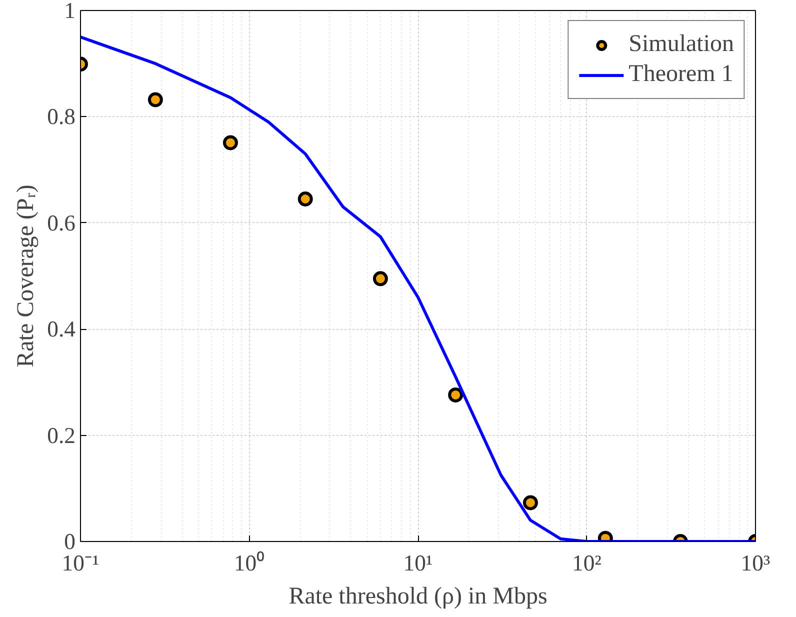 The width and height of the screenshot is (796, 617). I want to click on y-tick-label: 0.6, so click(61, 223).